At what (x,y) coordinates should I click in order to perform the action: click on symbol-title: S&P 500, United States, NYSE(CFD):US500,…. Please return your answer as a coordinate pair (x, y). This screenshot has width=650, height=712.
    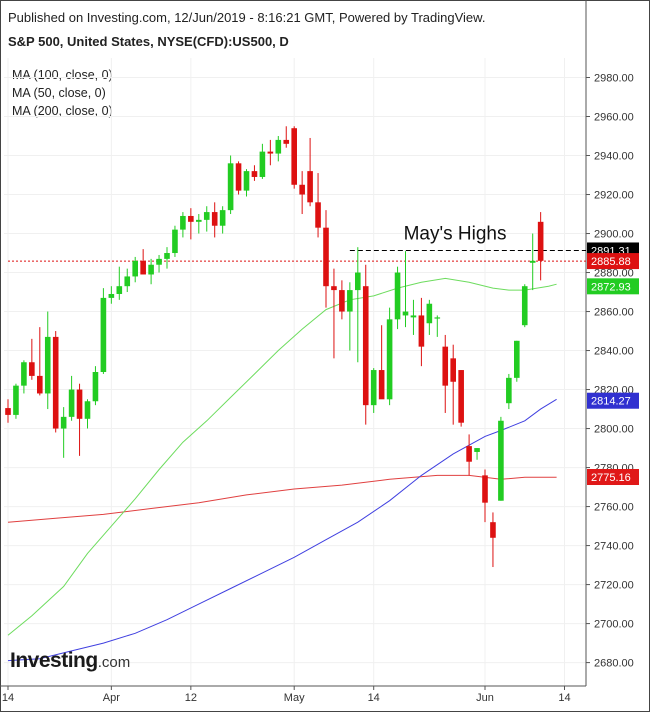
    Looking at the image, I should click on (148, 41).